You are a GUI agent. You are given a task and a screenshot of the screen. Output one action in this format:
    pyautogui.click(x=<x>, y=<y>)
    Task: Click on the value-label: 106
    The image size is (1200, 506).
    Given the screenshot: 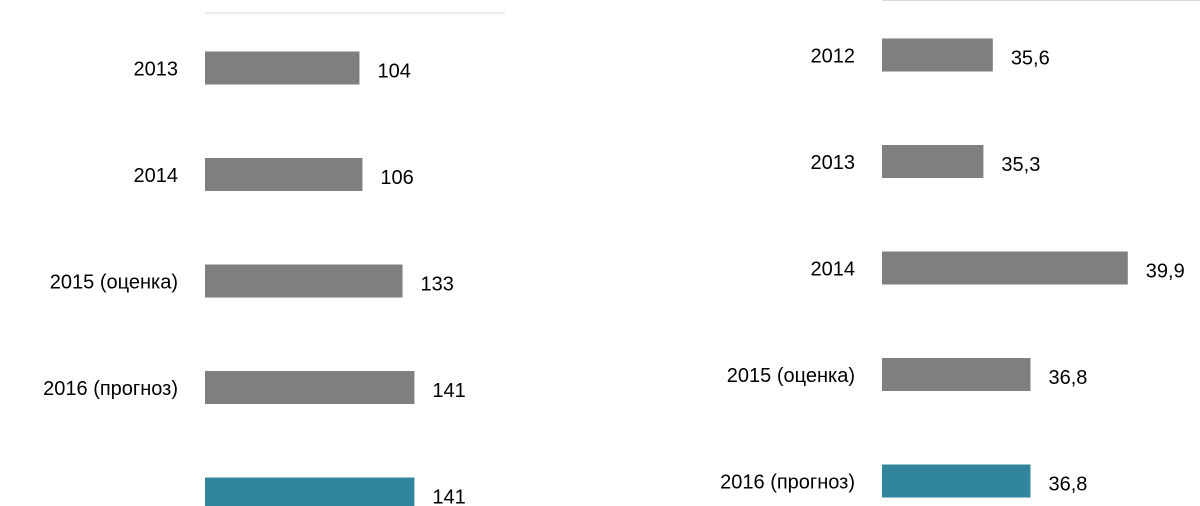 What is the action you would take?
    pyautogui.click(x=396, y=178)
    